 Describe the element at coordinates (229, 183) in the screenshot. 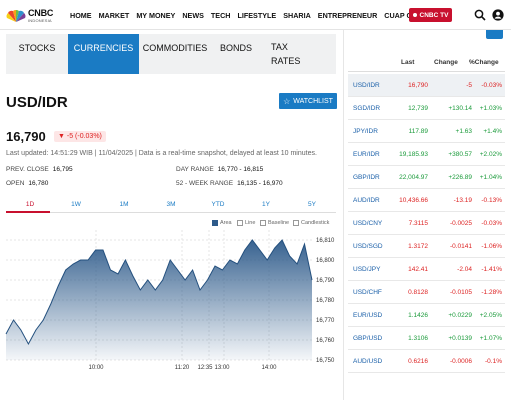

I see `week52-range: 52 - WEEK RANGE 16,135 - 16,970` at that location.